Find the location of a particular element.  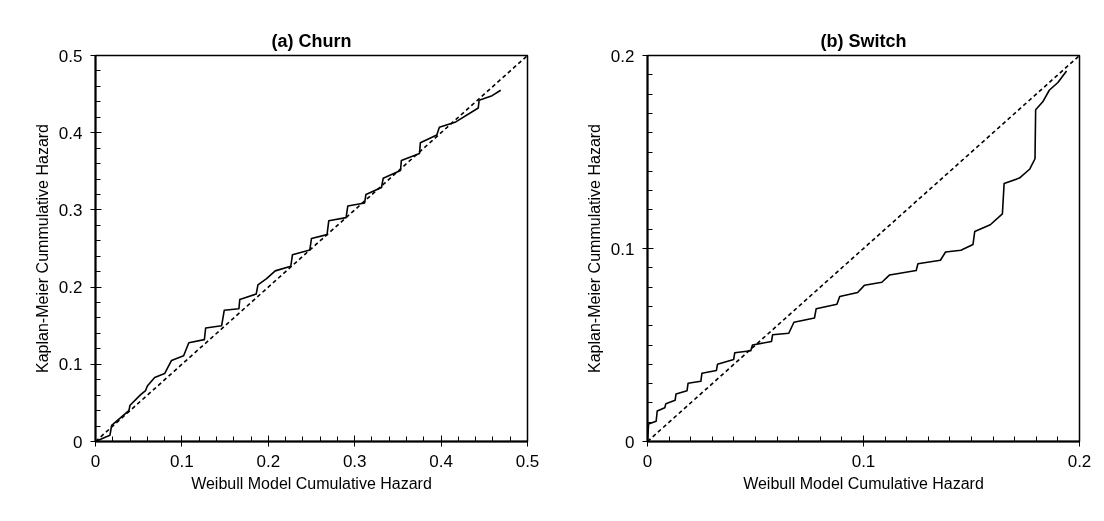

y-tick-label: 0.5 is located at coordinates (70, 56).